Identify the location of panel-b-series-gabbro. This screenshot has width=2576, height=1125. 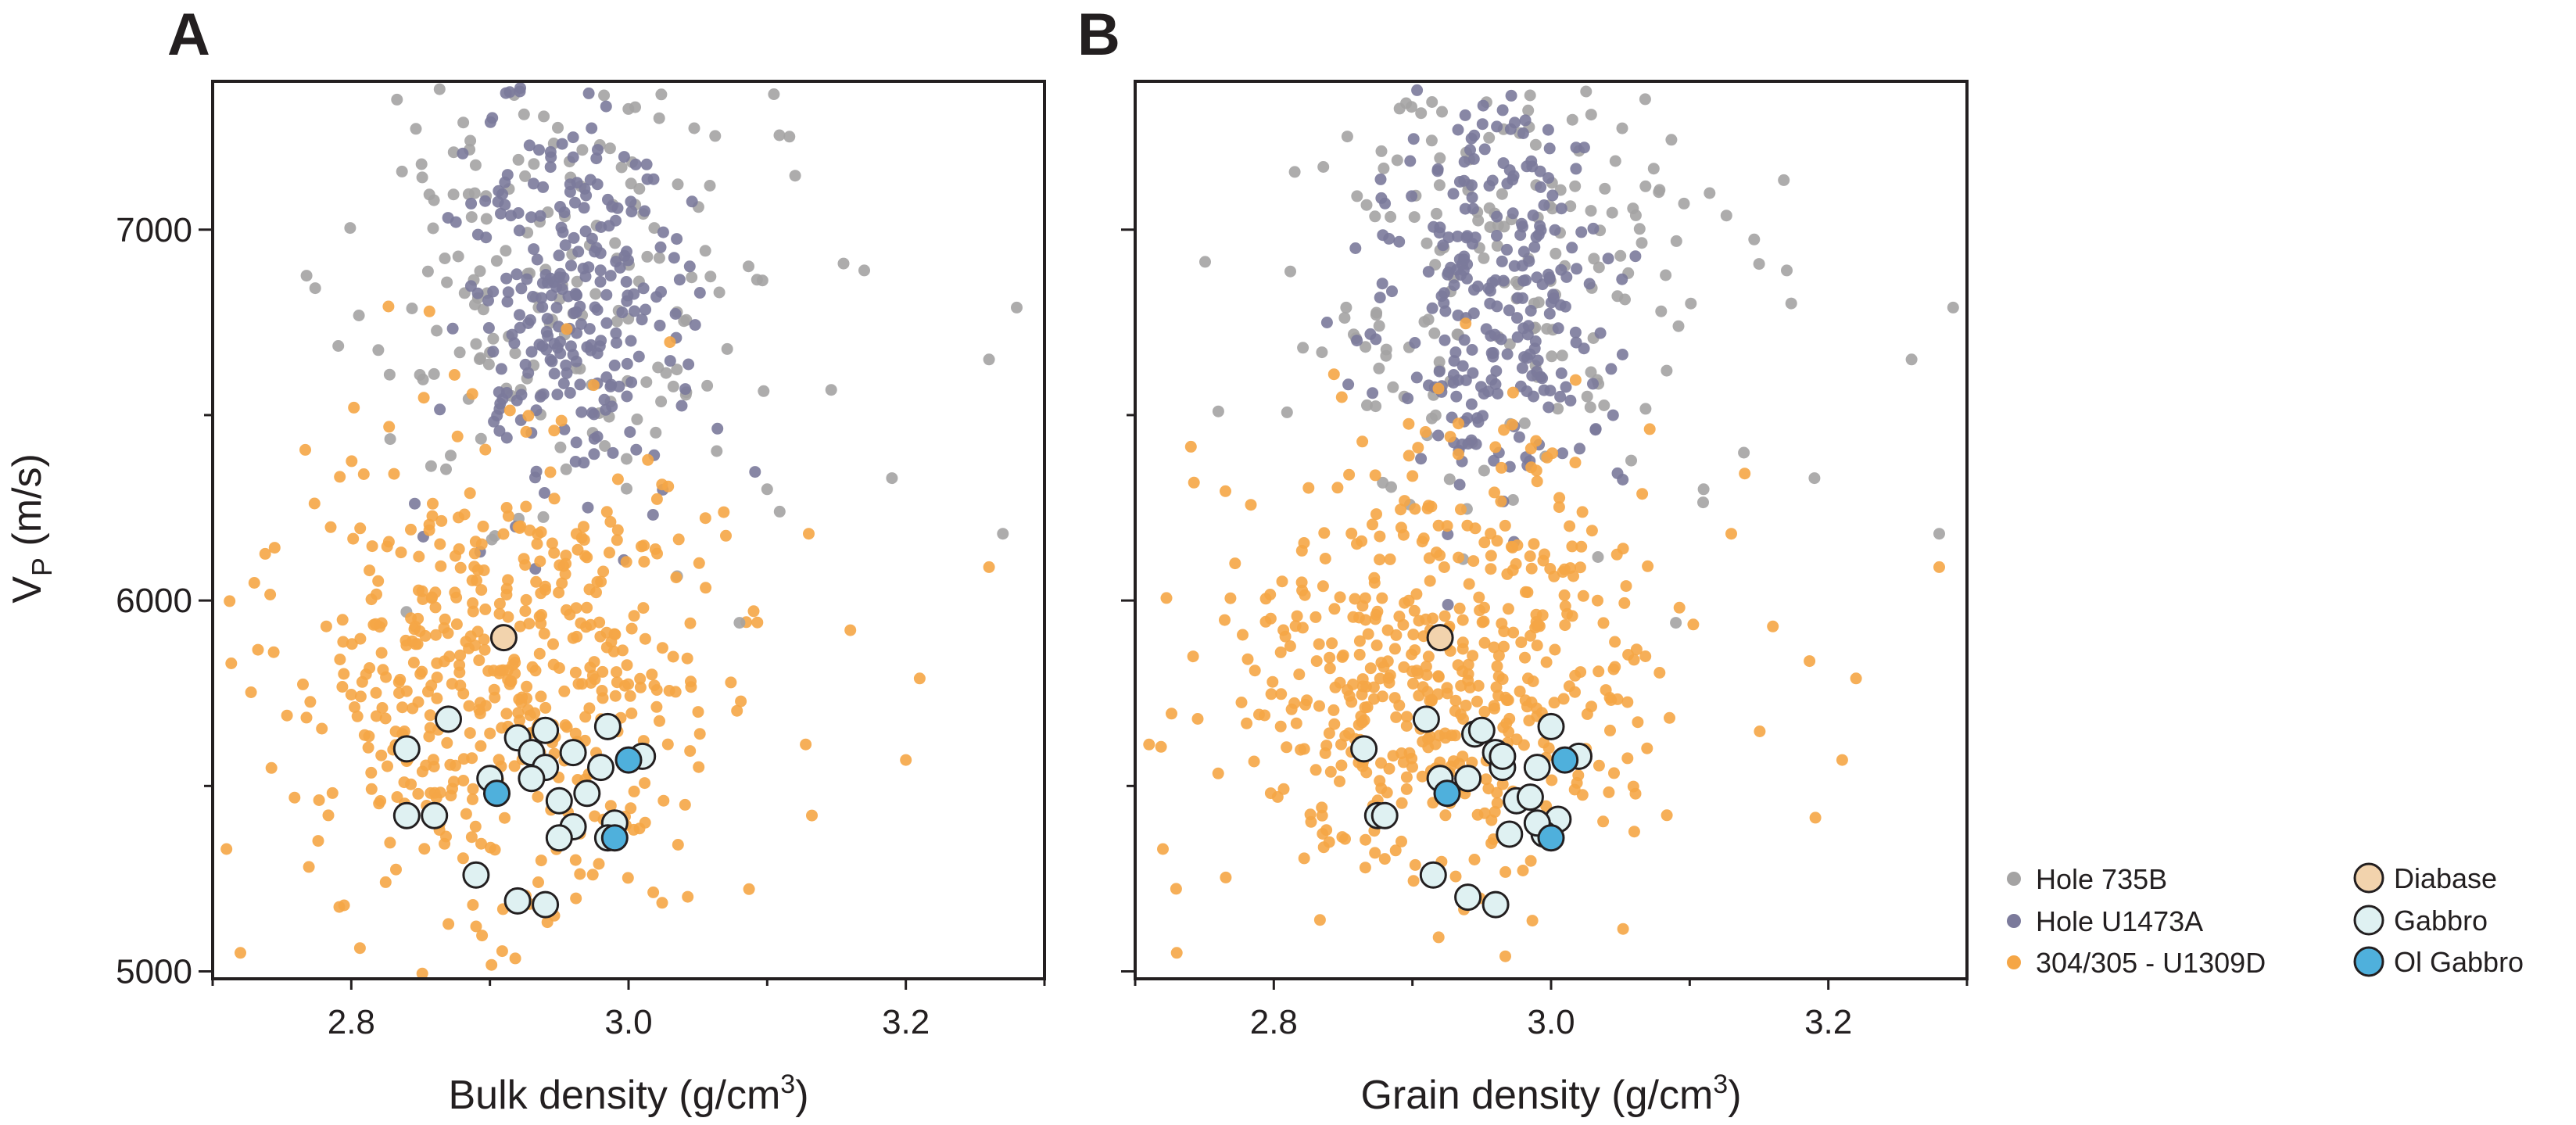
(1471, 812).